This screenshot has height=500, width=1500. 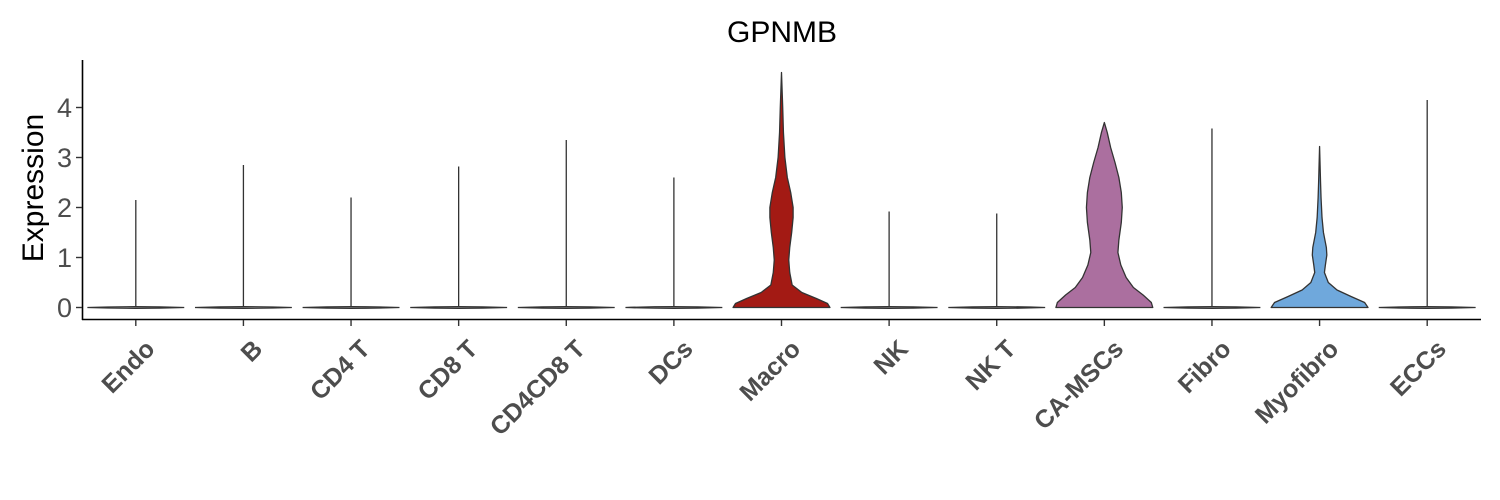 What do you see at coordinates (997, 261) in the screenshot?
I see `violin-nk-t` at bounding box center [997, 261].